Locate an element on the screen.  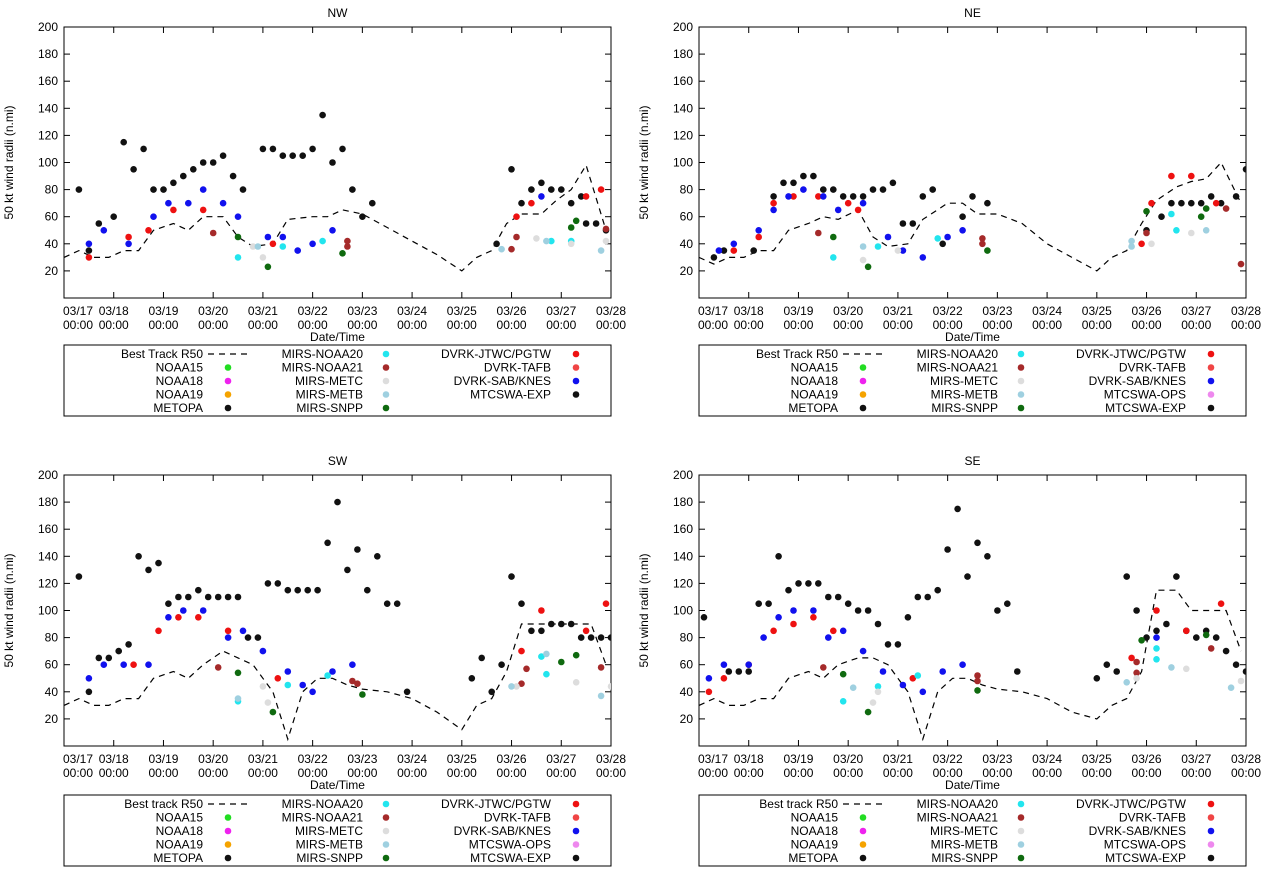
y-axis-label: 50 kt wind radii (n.mi) is located at coordinates (644, 162).